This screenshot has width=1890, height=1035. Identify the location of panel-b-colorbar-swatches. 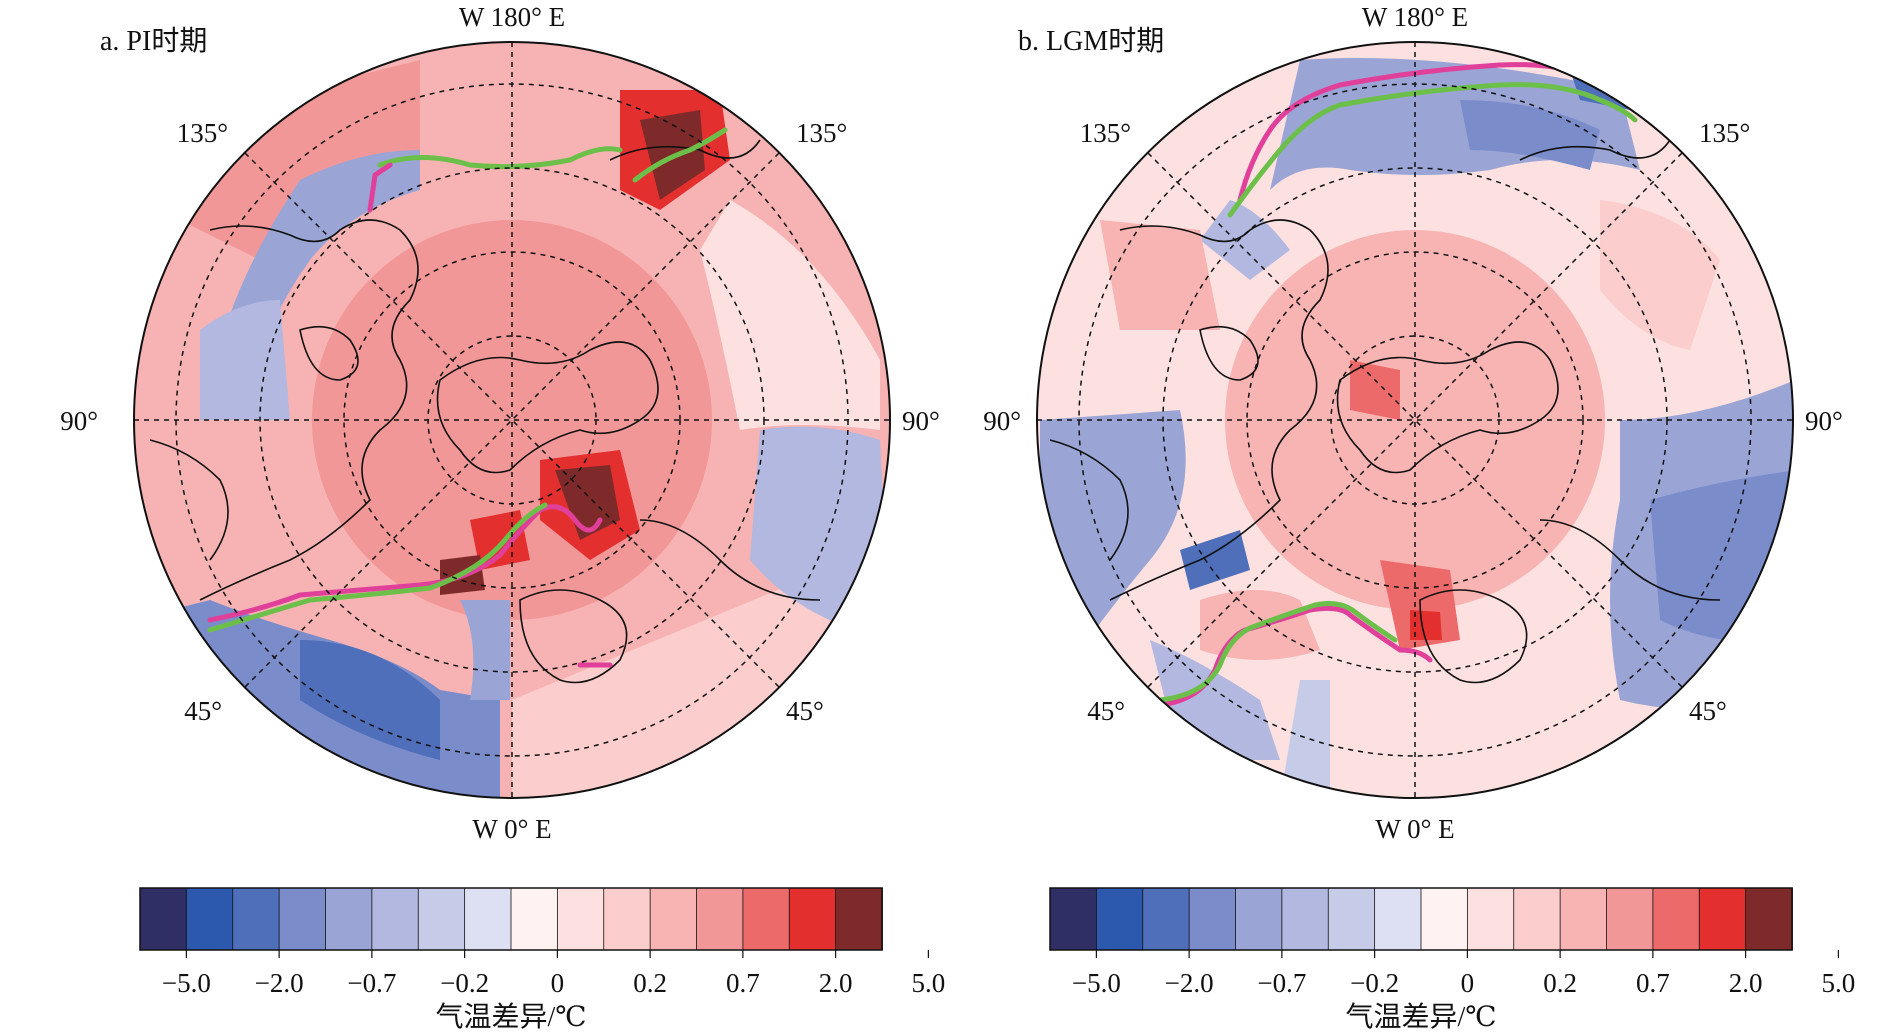
(1421, 919).